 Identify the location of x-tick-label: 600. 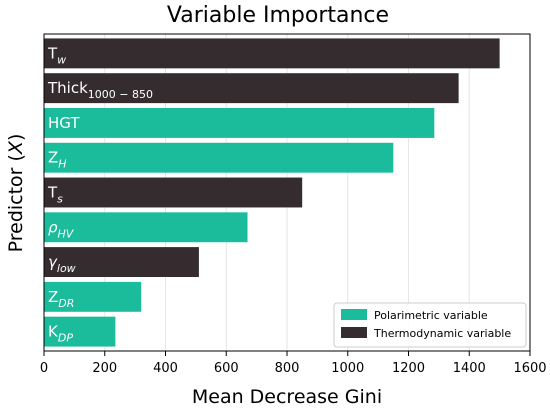
(226, 368).